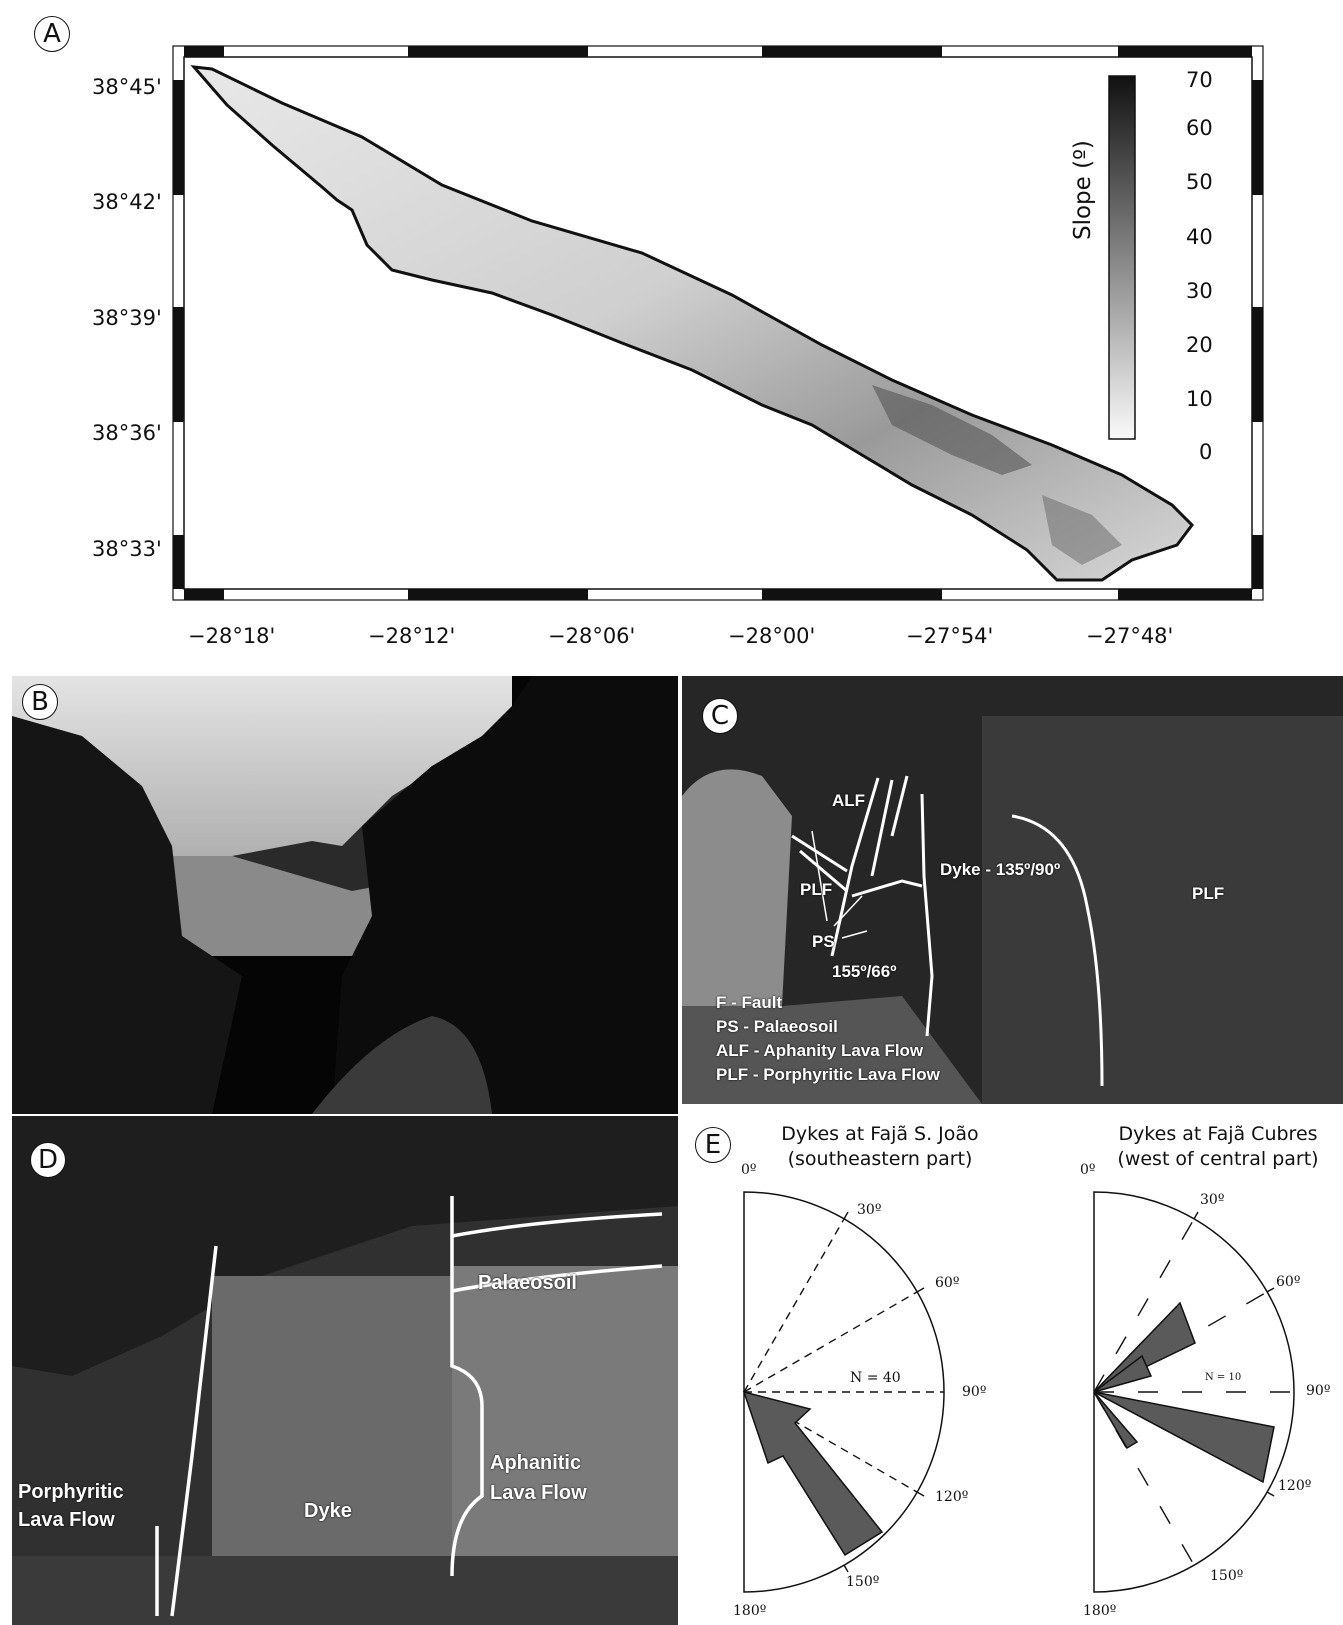 The width and height of the screenshot is (1343, 1625). I want to click on x-tick-label: −28°12', so click(412, 636).